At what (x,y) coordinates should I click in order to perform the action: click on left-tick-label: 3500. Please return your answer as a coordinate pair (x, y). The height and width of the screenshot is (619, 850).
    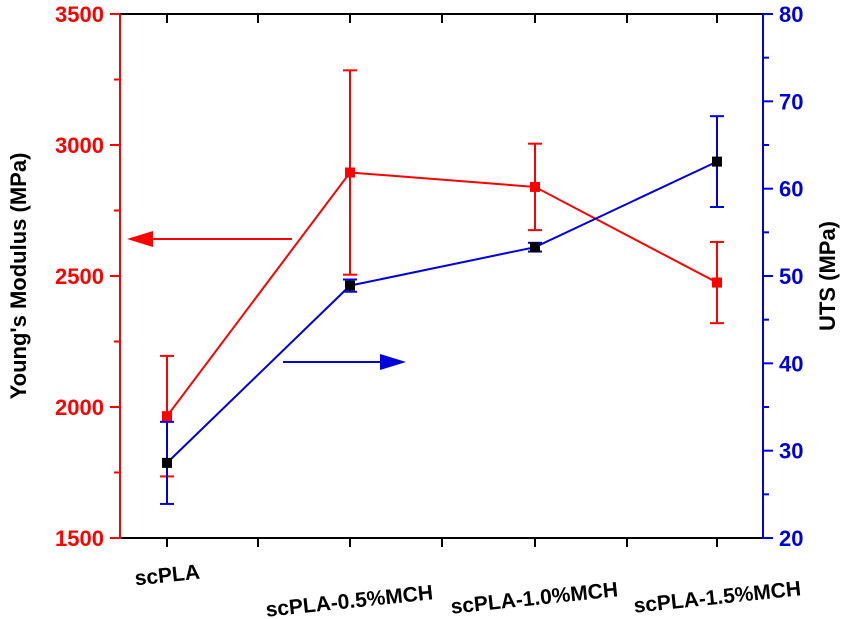
    Looking at the image, I should click on (79, 14).